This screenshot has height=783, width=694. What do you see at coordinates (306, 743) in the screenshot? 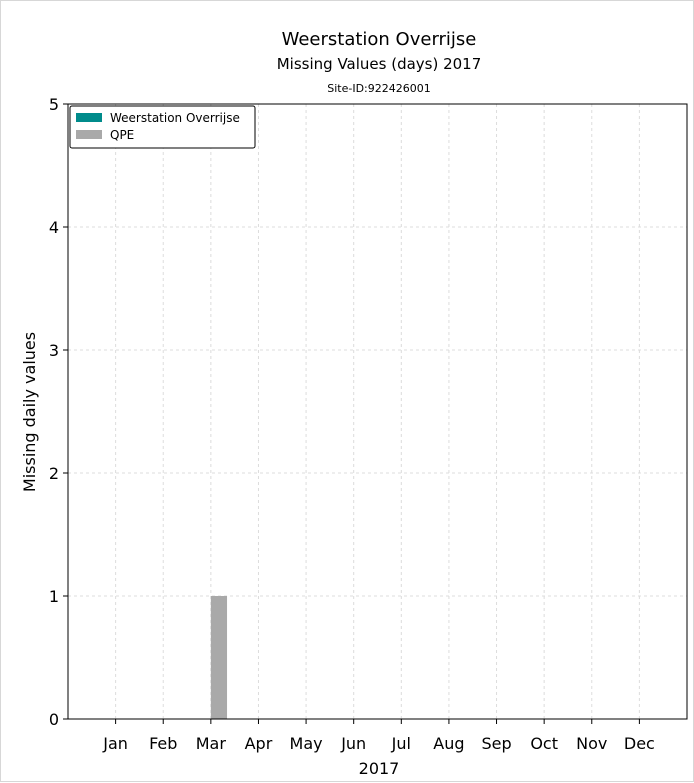
I see `x-tick-label-may: May` at bounding box center [306, 743].